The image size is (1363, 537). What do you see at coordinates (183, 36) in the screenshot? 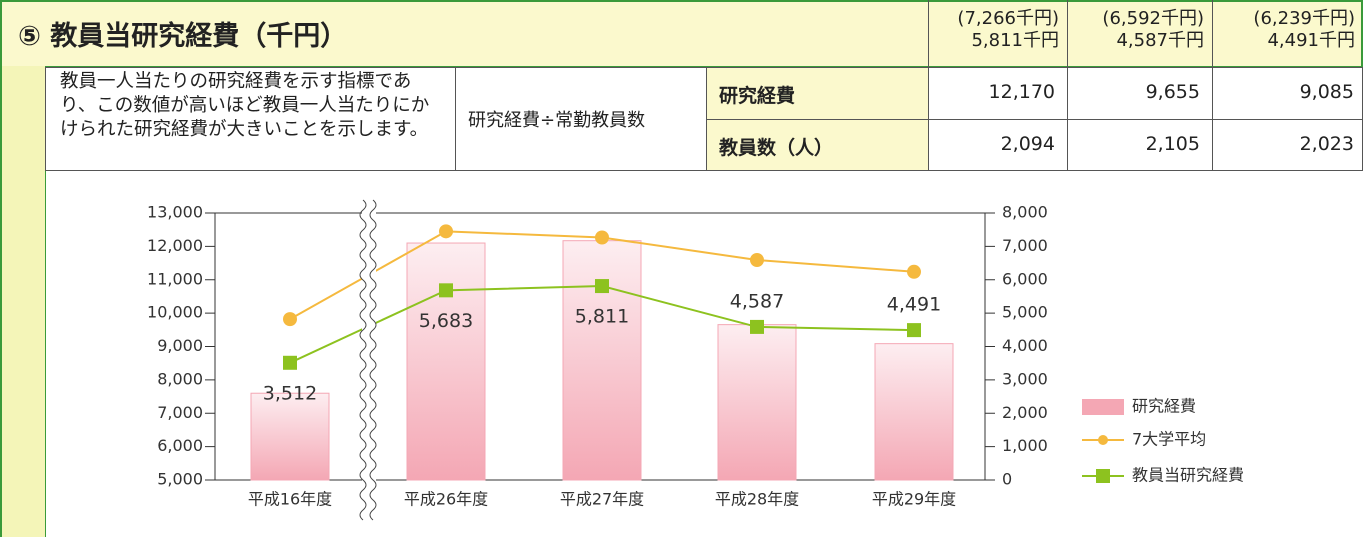
I see `title: ⑤ 教員当研究経費（千円）` at bounding box center [183, 36].